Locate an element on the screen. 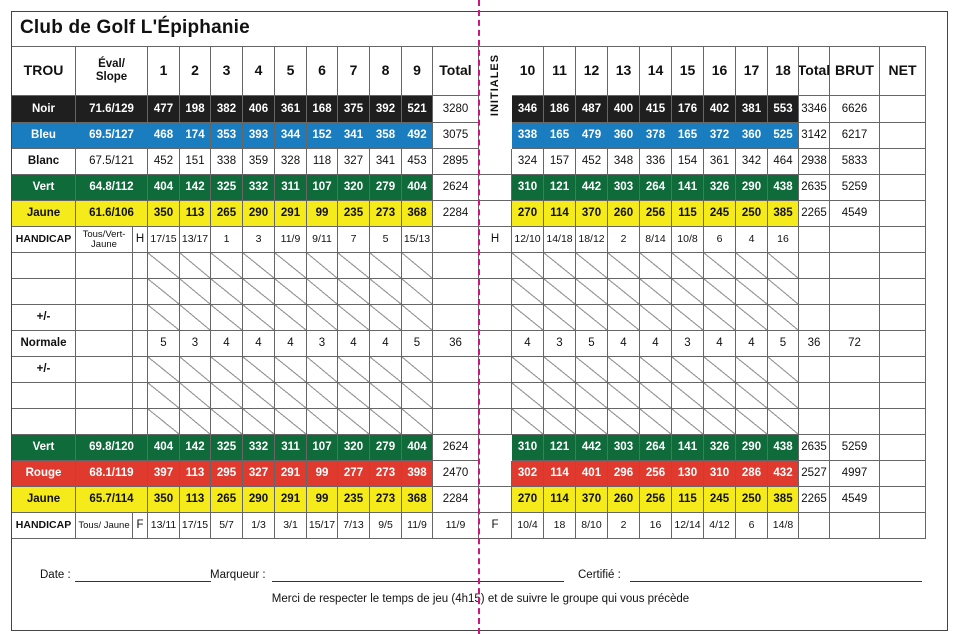  certifie-line is located at coordinates (776, 581).